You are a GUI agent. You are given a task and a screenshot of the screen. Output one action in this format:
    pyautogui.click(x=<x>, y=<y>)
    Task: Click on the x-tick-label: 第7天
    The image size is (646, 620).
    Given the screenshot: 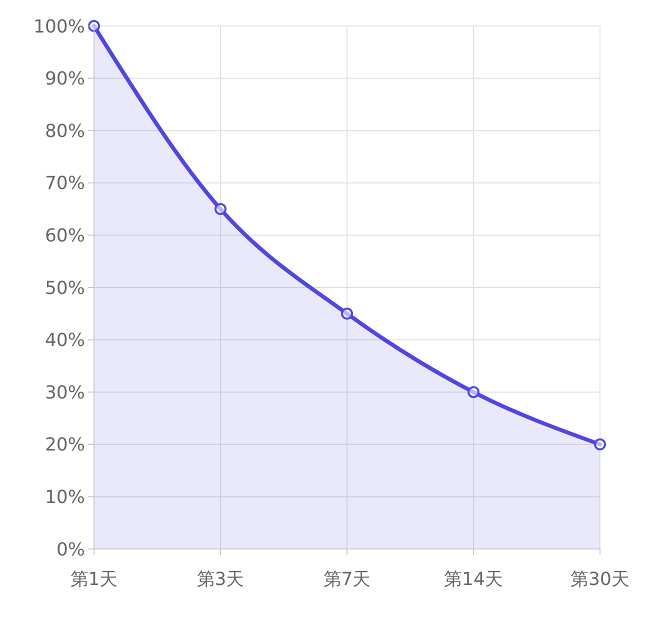 What is the action you would take?
    pyautogui.click(x=347, y=579)
    